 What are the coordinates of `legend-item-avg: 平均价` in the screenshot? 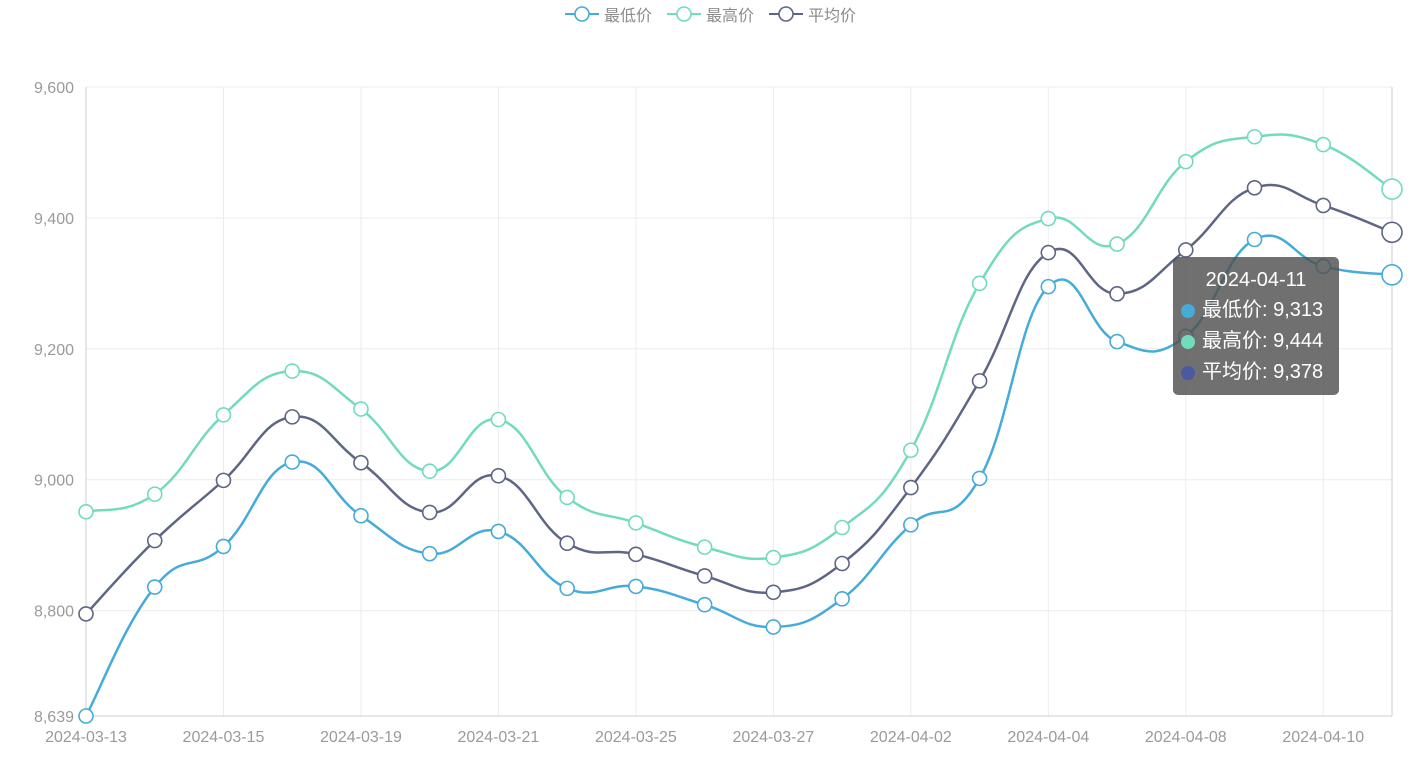 It's located at (812, 14).